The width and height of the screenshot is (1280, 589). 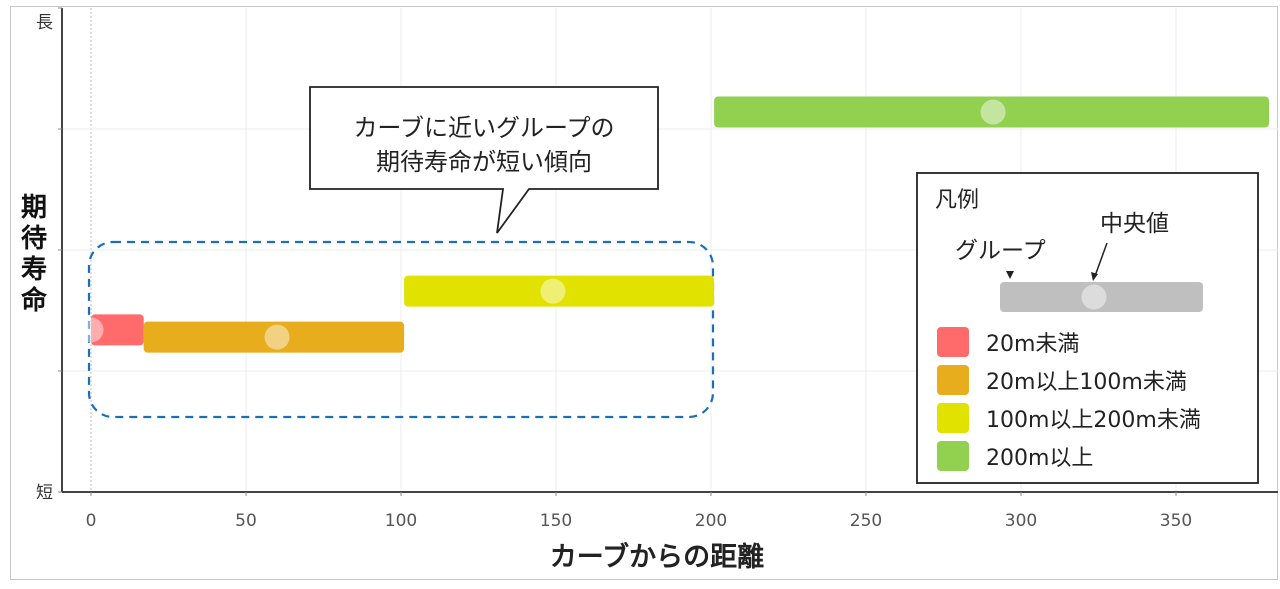 I want to click on legend-sample-bar, so click(x=1101, y=297).